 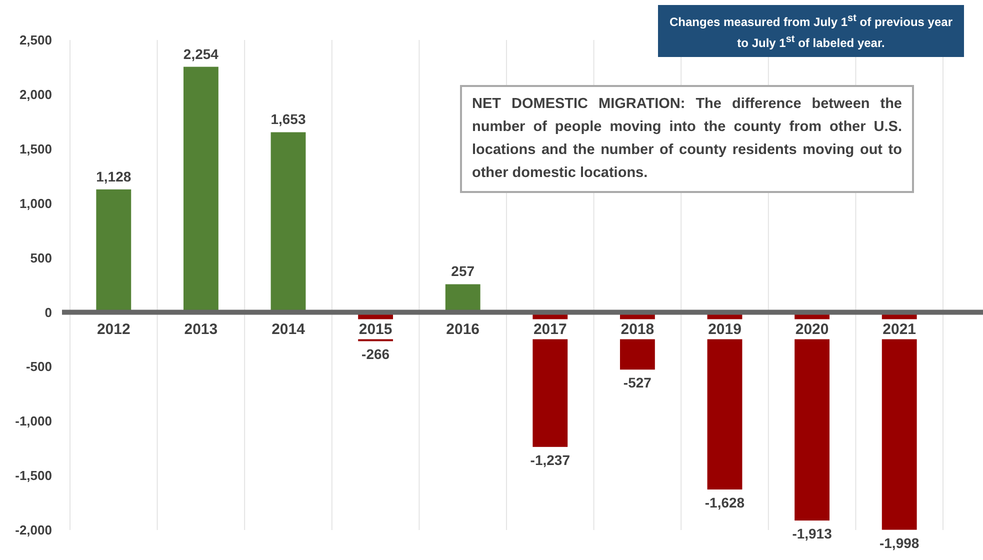 I want to click on data-label: 2,254, so click(x=201, y=54).